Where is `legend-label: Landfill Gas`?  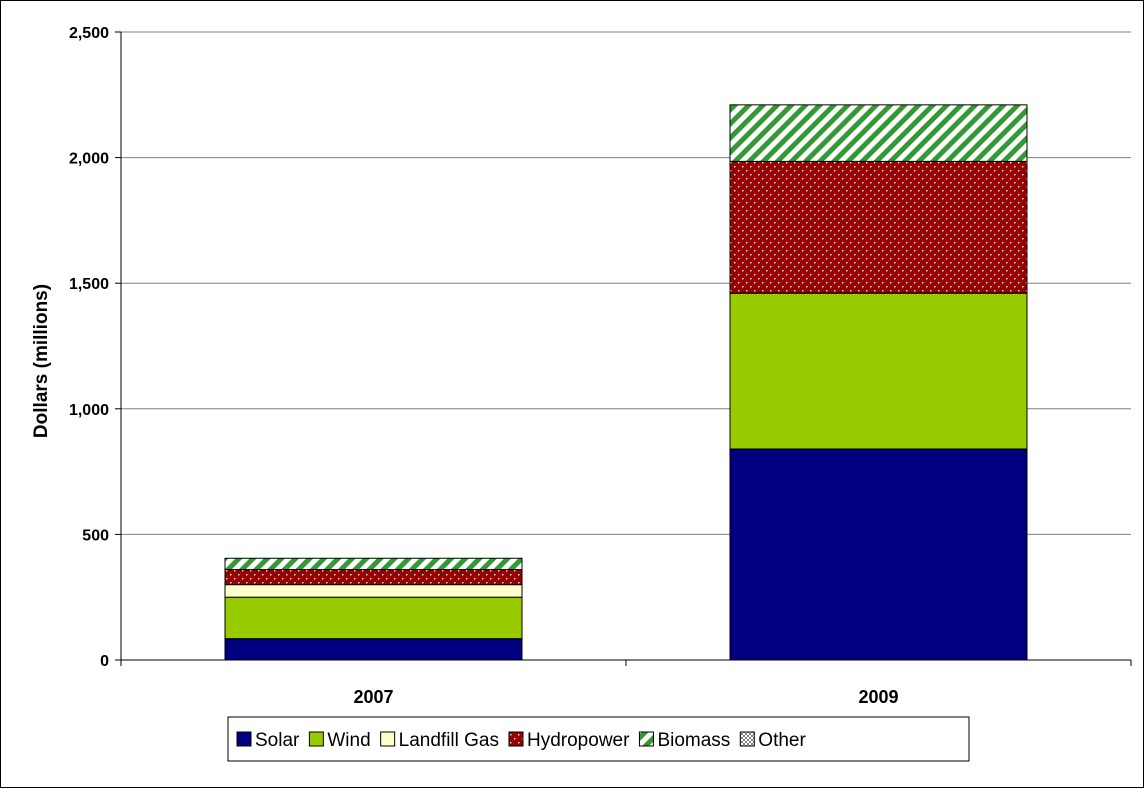 legend-label: Landfill Gas is located at coordinates (449, 740).